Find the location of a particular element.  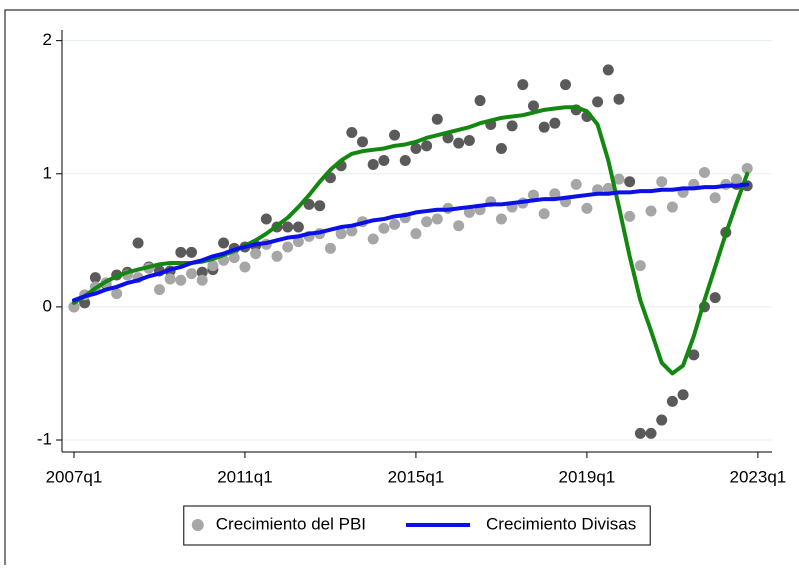

legend: Crecimiento del PBI Crecimiento Divisas is located at coordinates (417, 525).